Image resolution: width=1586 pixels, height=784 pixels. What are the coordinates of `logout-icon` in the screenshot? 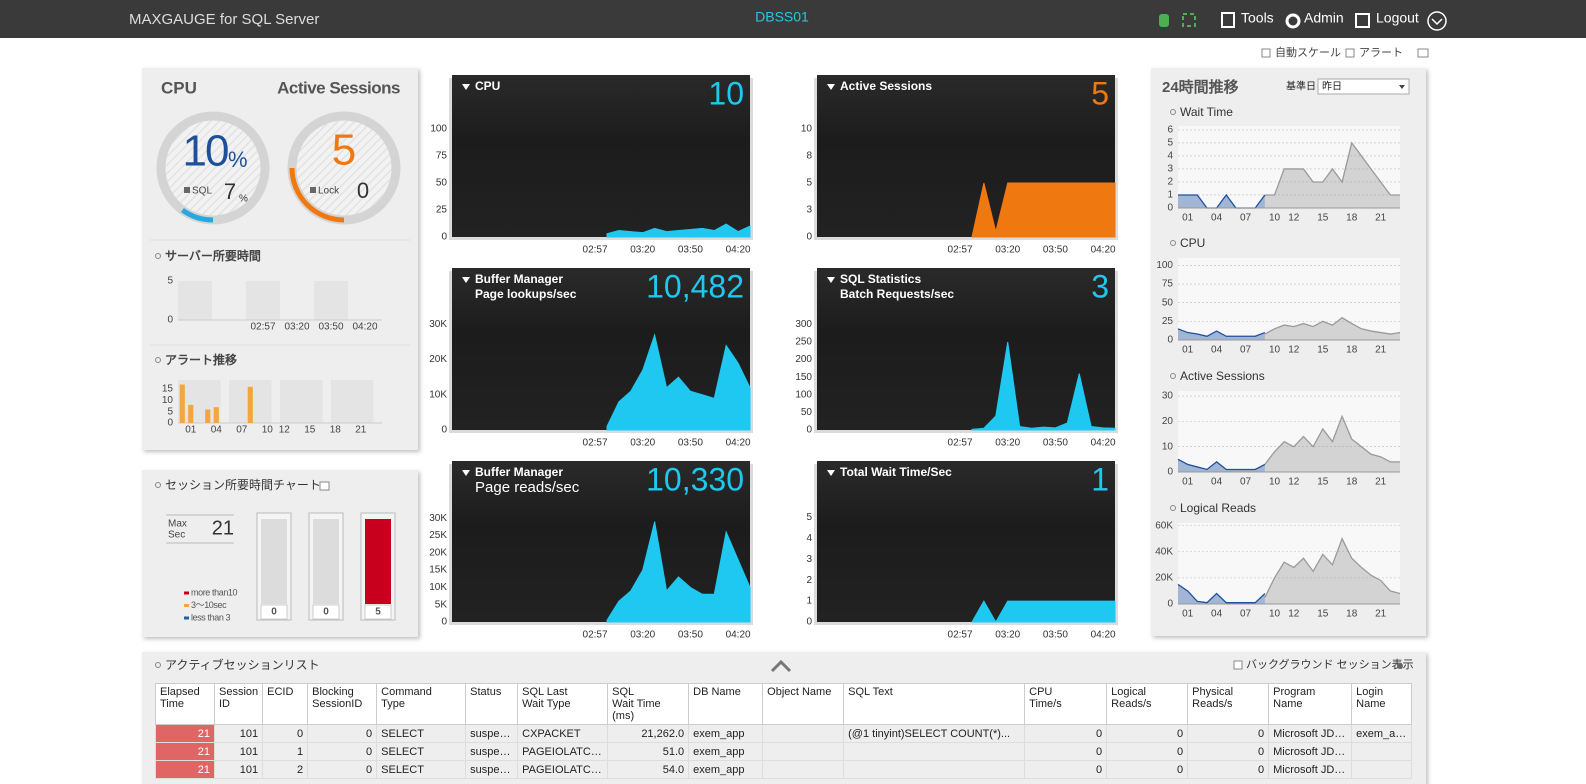 It's located at (1362, 20).